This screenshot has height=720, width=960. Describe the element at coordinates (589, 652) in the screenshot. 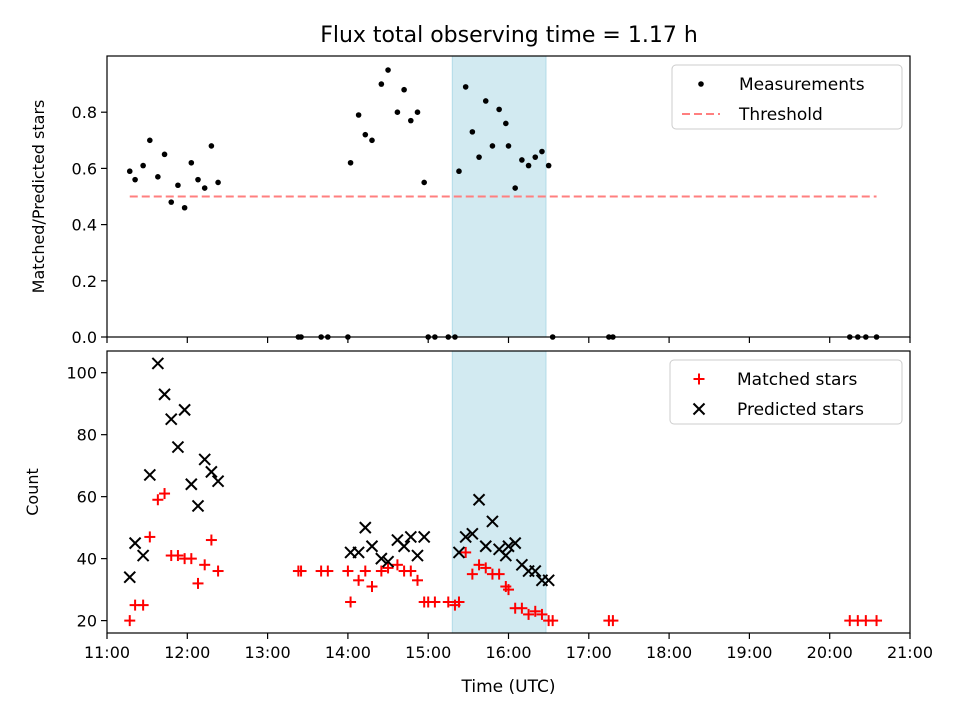

I see `x-tick-label: 17:00` at that location.